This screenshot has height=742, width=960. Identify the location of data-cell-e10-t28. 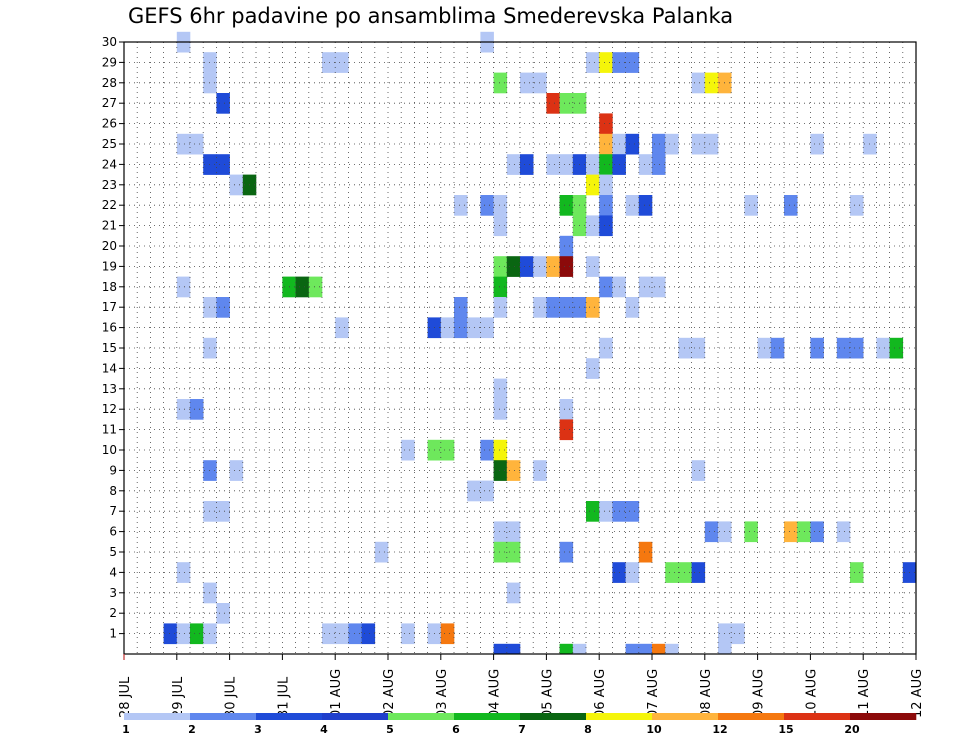
(500, 450).